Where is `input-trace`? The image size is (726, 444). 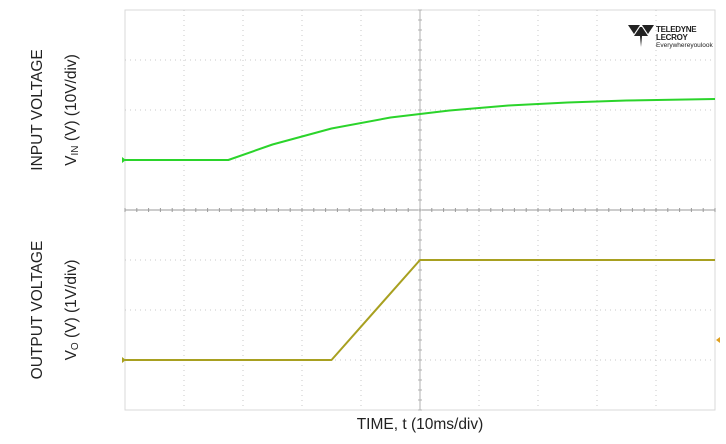
input-trace is located at coordinates (420, 129).